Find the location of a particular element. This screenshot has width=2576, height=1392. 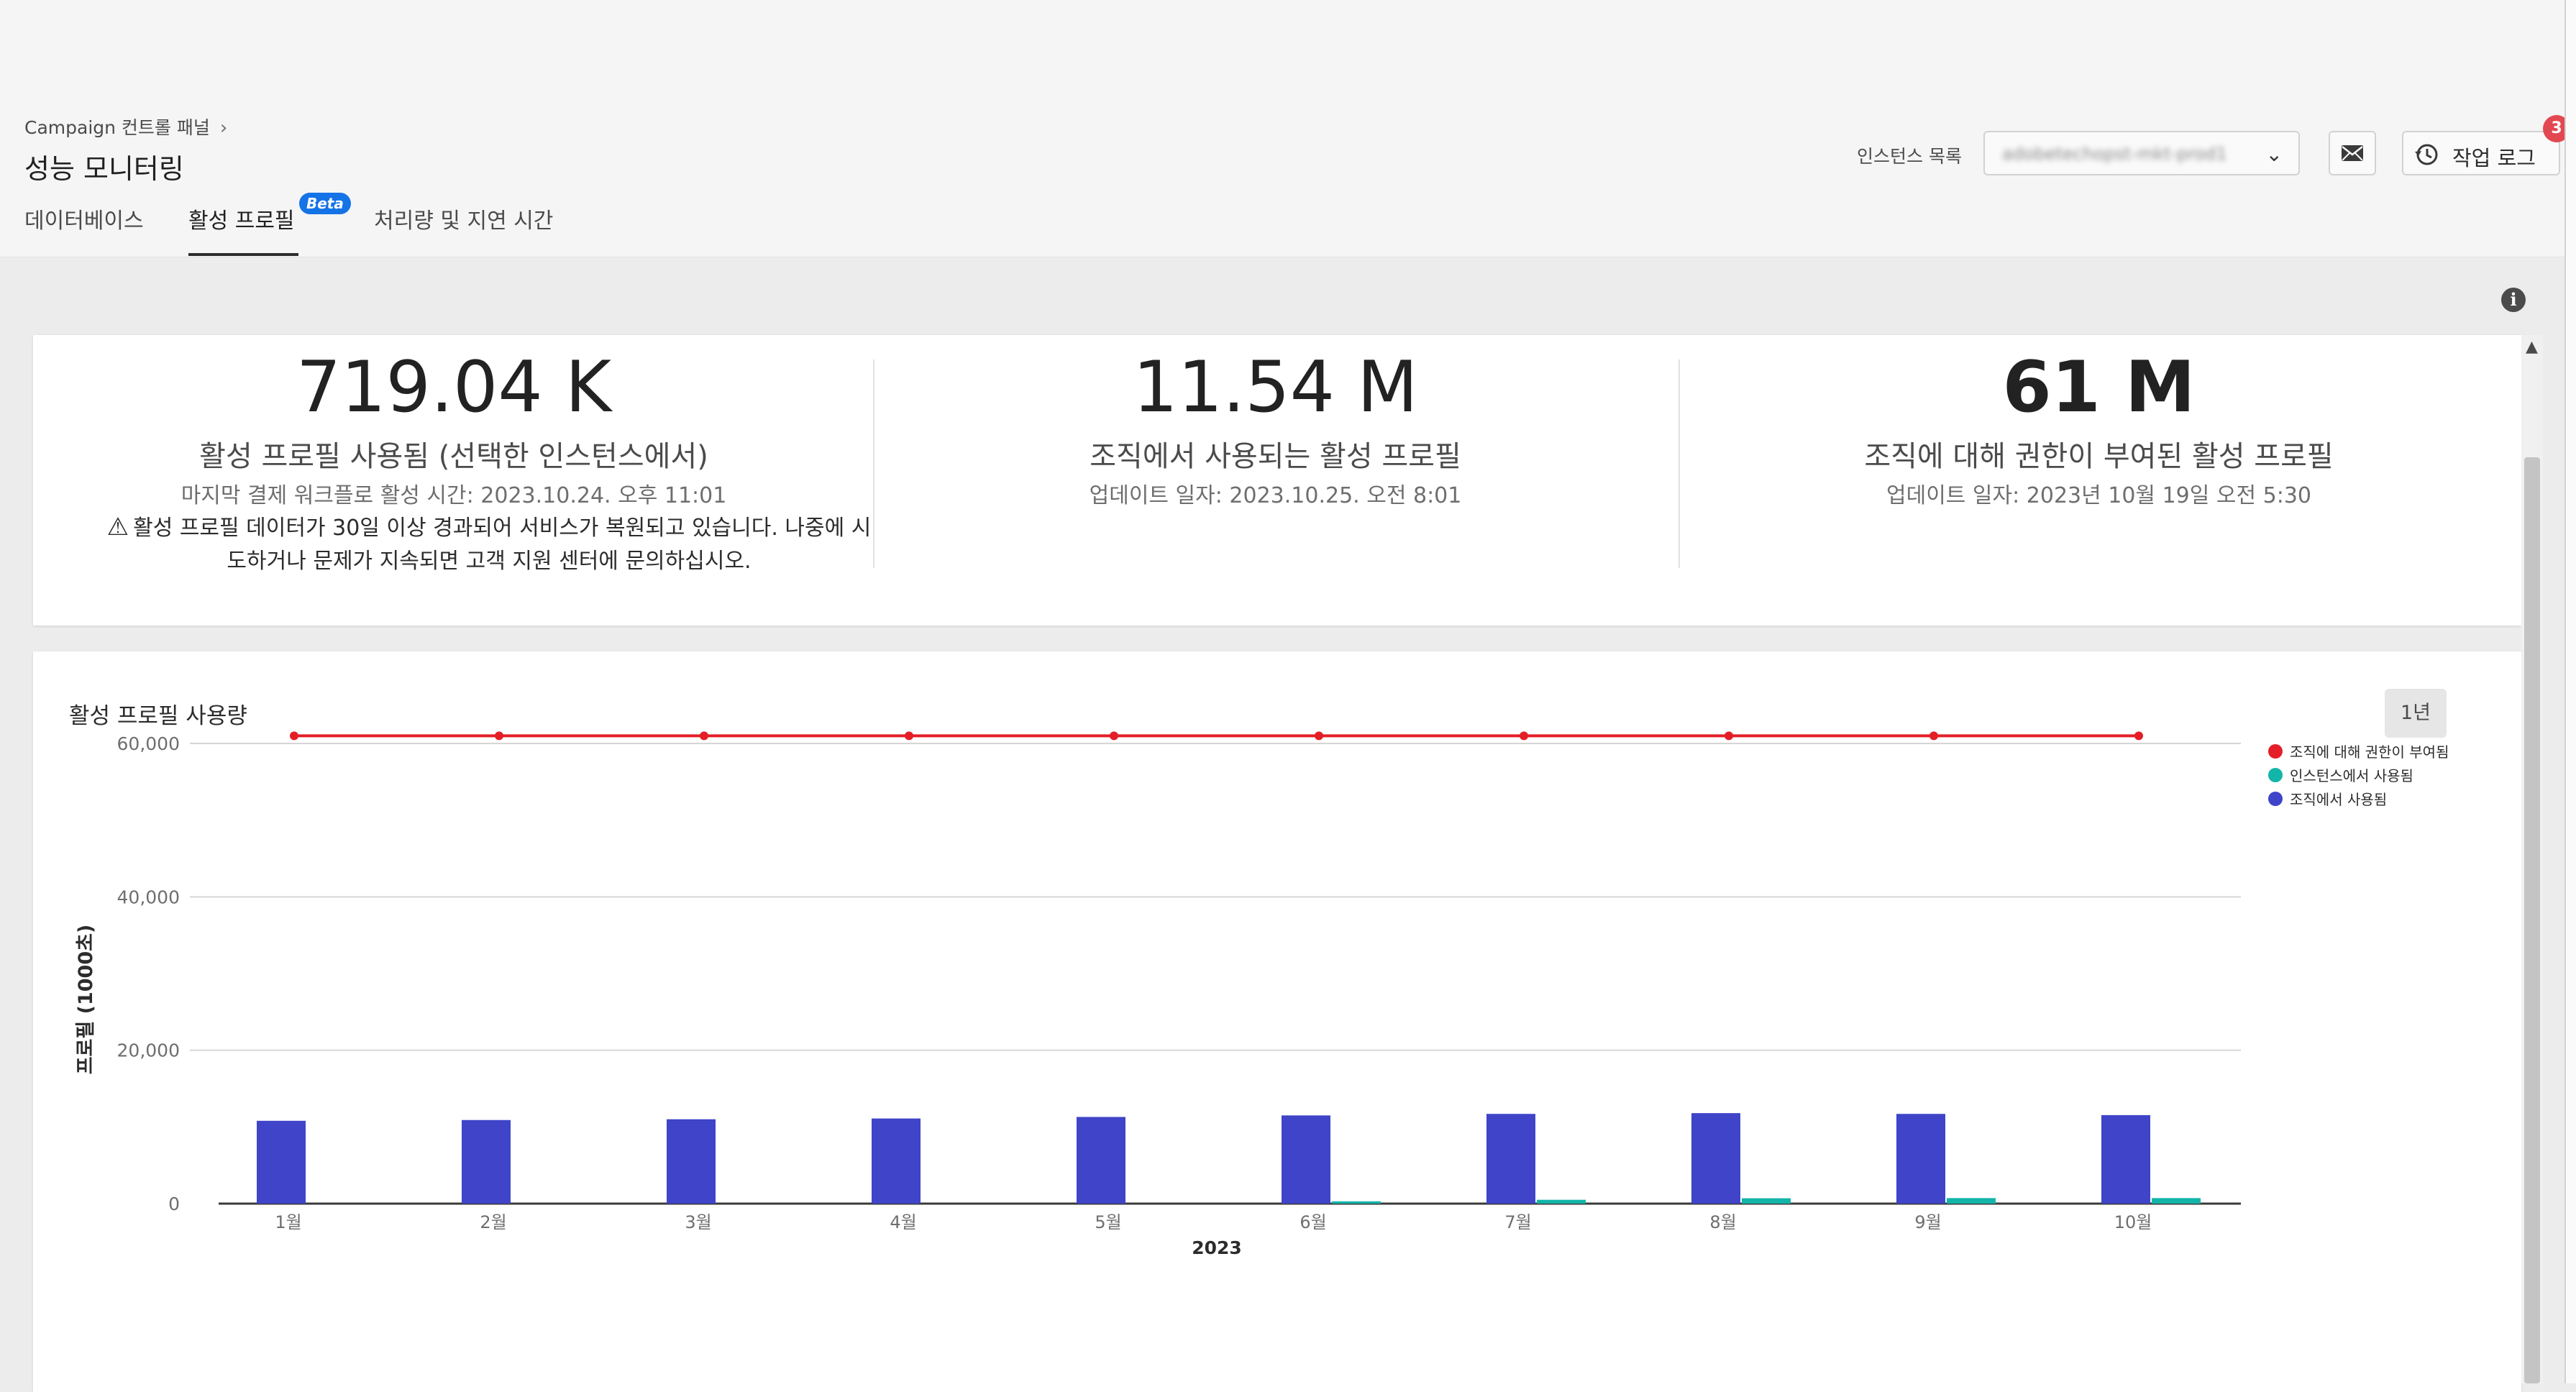

x-tick-label: 8월 is located at coordinates (1722, 1222).